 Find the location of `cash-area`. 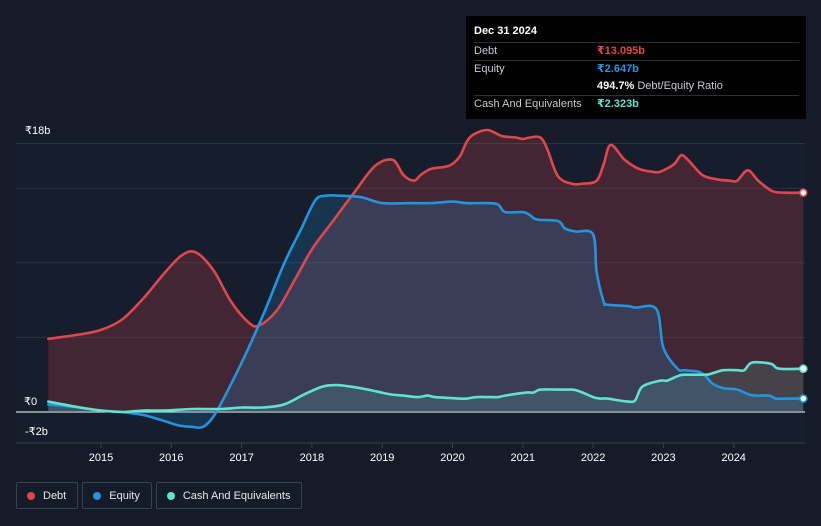

cash-area is located at coordinates (426, 387).